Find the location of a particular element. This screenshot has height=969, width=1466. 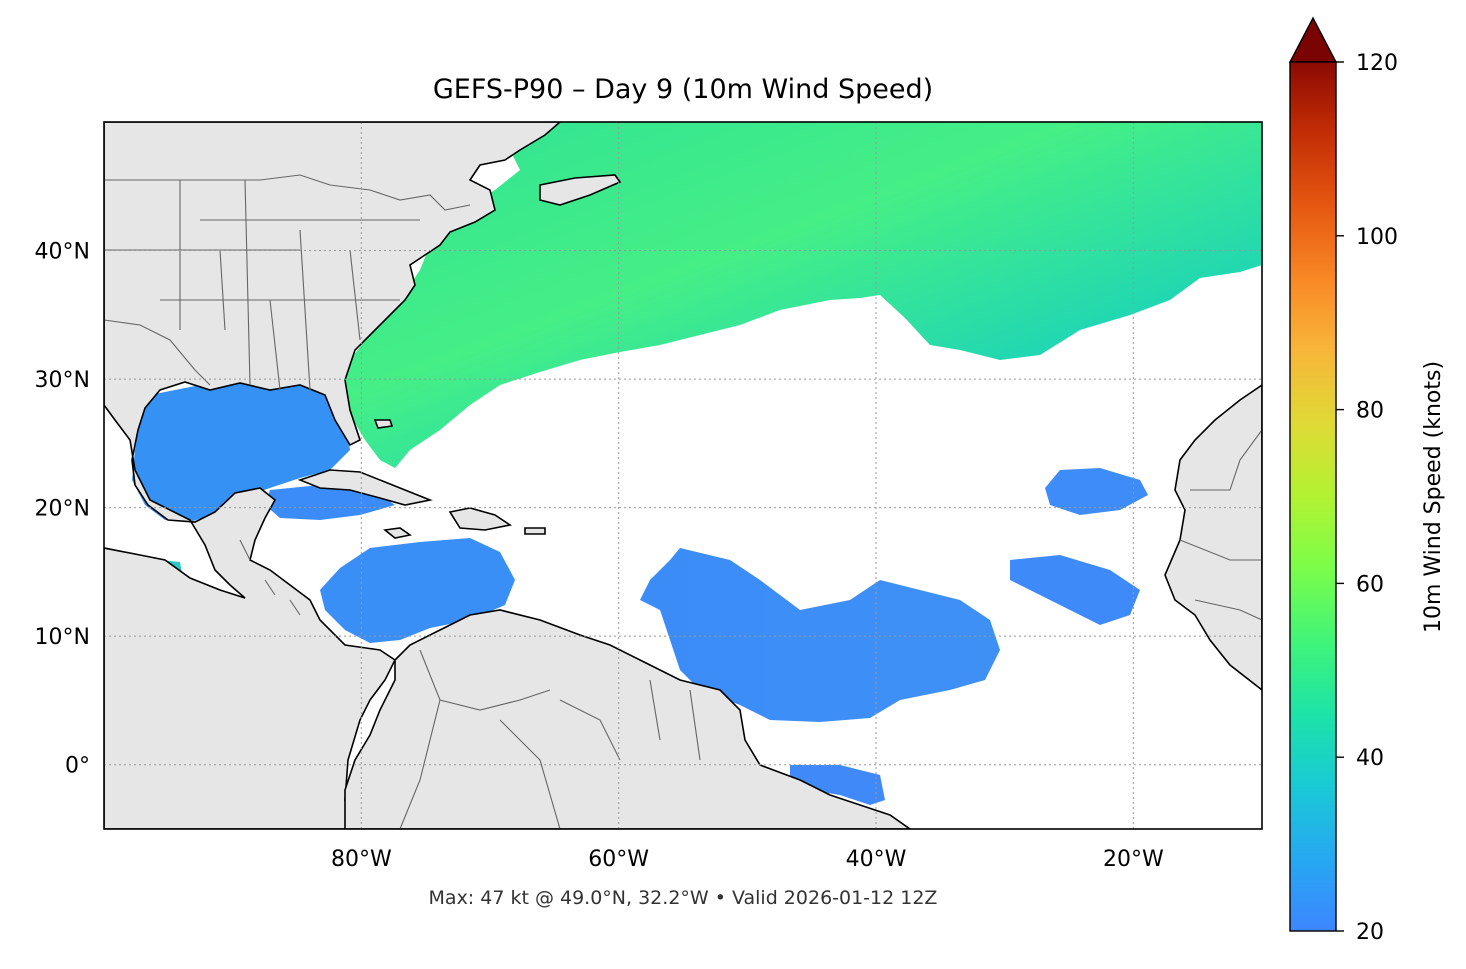

newfoundland-land is located at coordinates (580, 190).